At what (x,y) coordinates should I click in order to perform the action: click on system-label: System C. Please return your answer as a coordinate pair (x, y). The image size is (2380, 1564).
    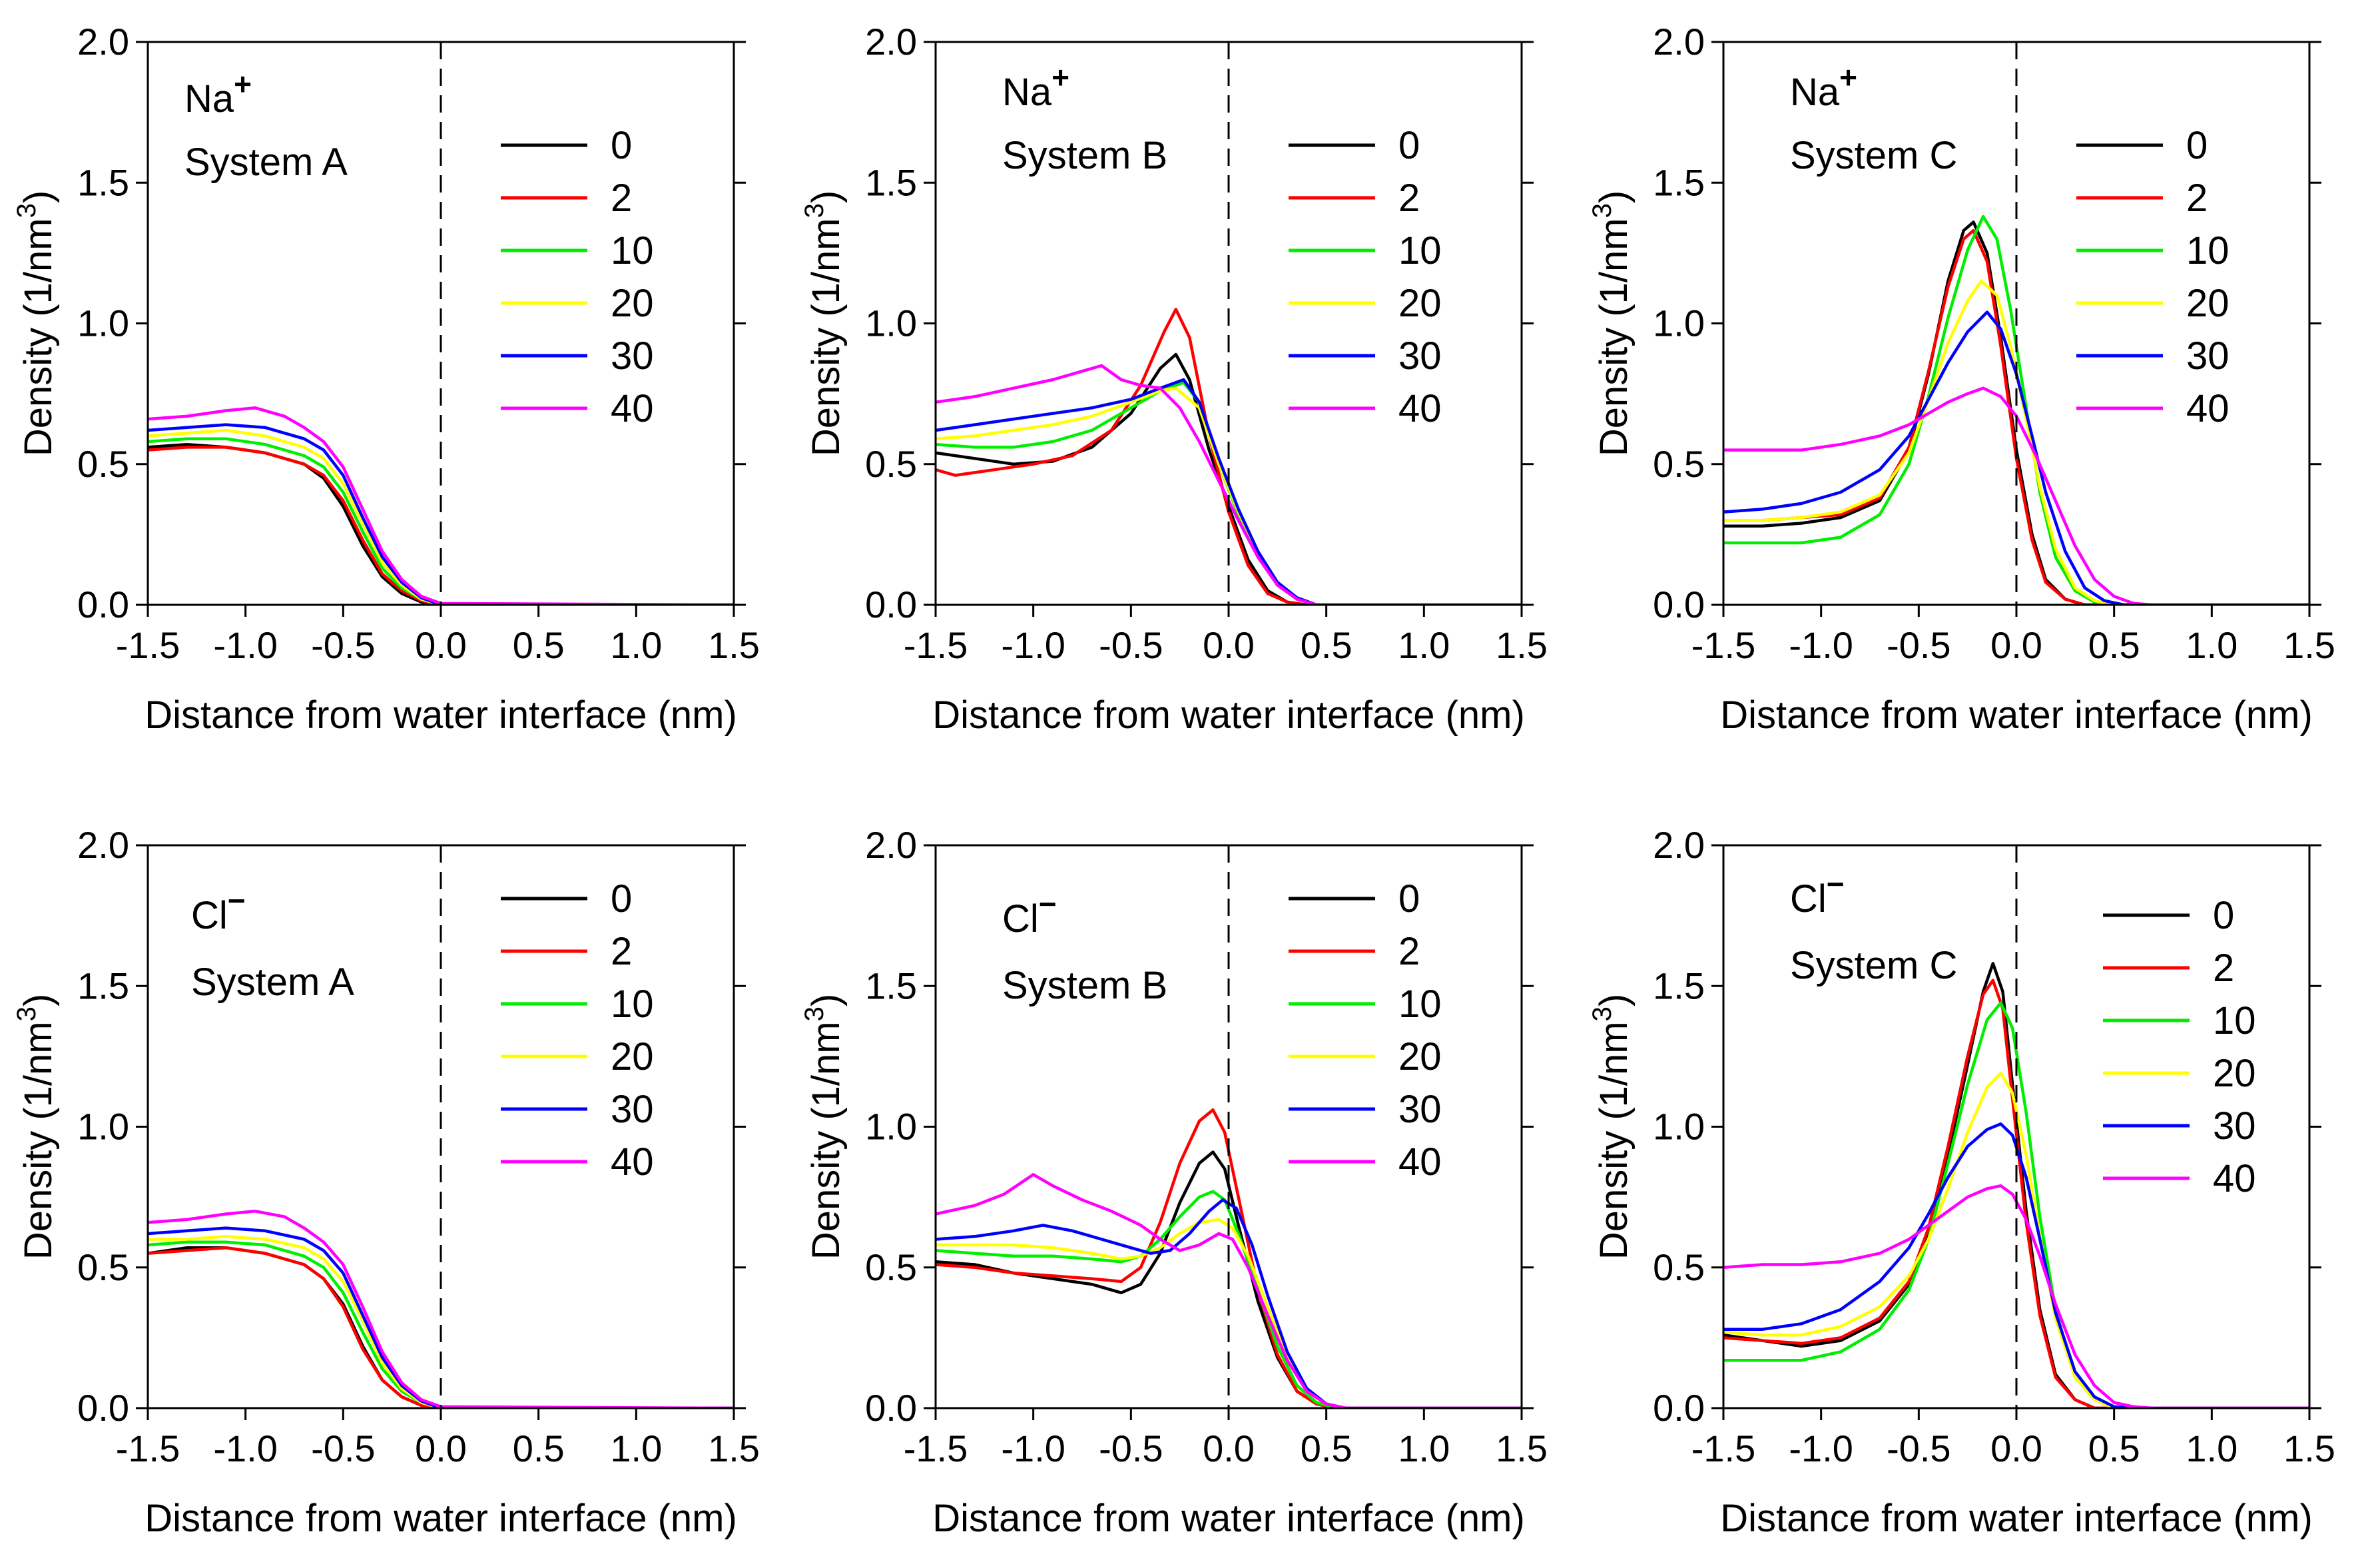
    Looking at the image, I should click on (1874, 965).